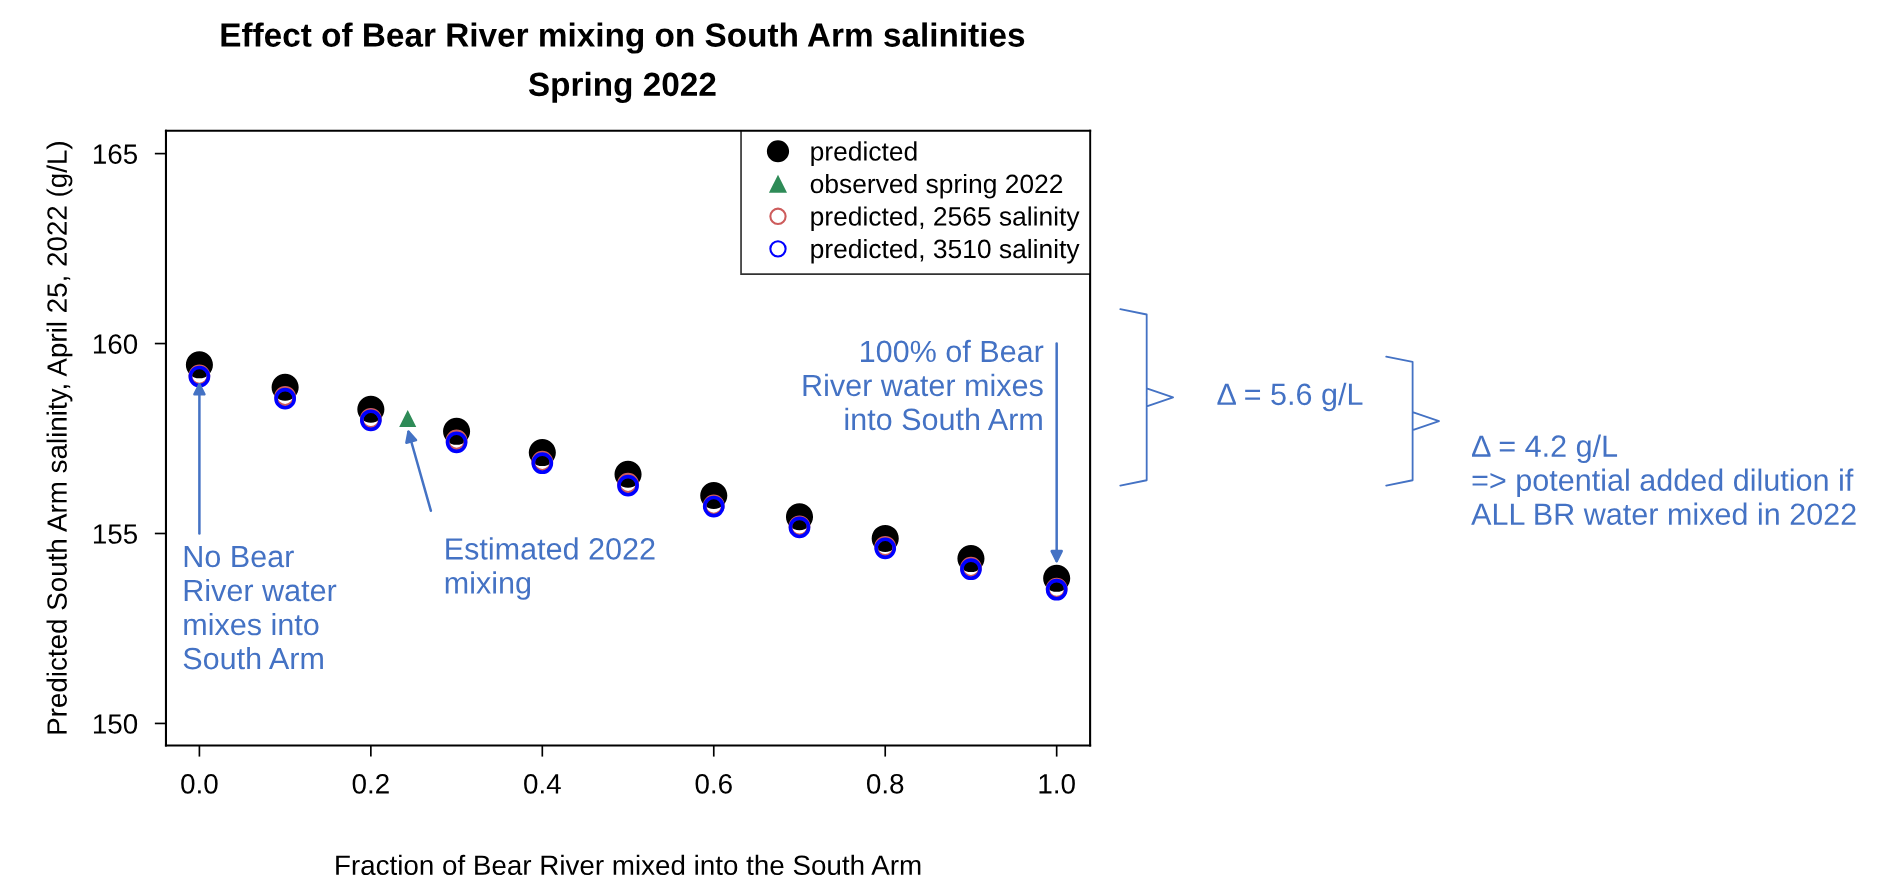  Describe the element at coordinates (199, 783) in the screenshot. I see `x-tick-label: 0.0` at that location.